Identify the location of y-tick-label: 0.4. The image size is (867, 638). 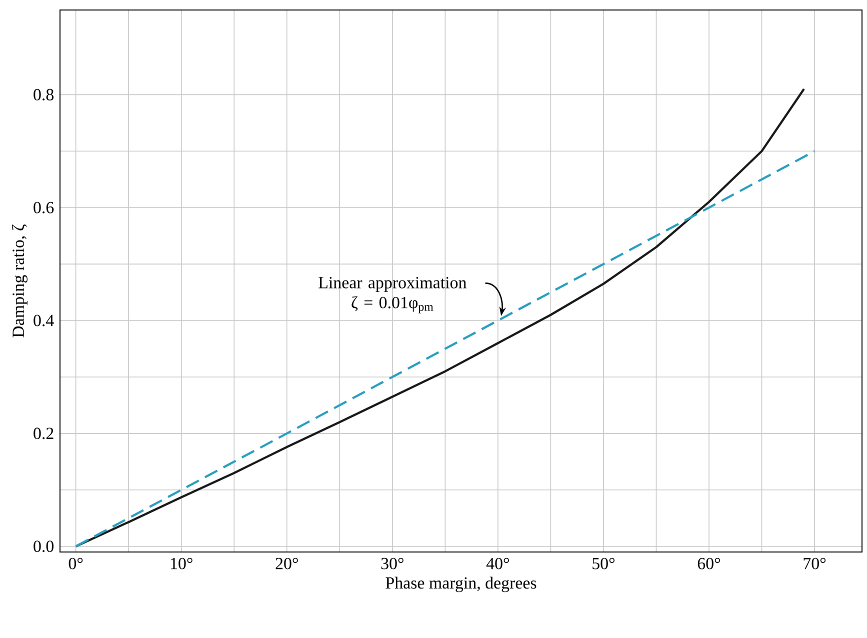
(44, 320).